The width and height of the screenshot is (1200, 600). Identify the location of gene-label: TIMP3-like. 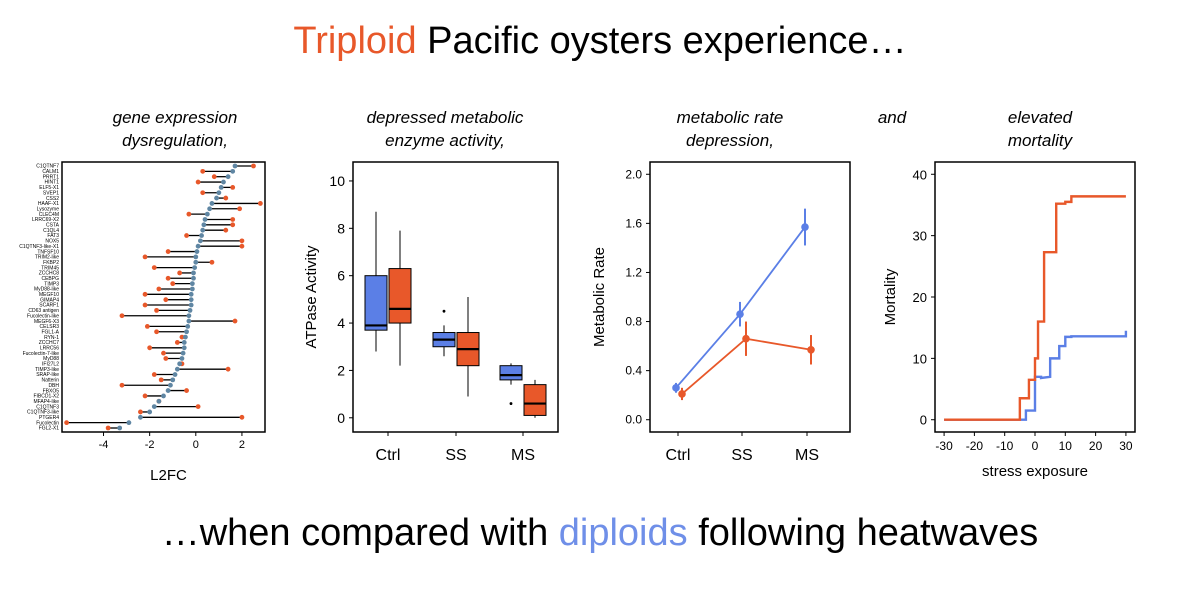
(47, 370).